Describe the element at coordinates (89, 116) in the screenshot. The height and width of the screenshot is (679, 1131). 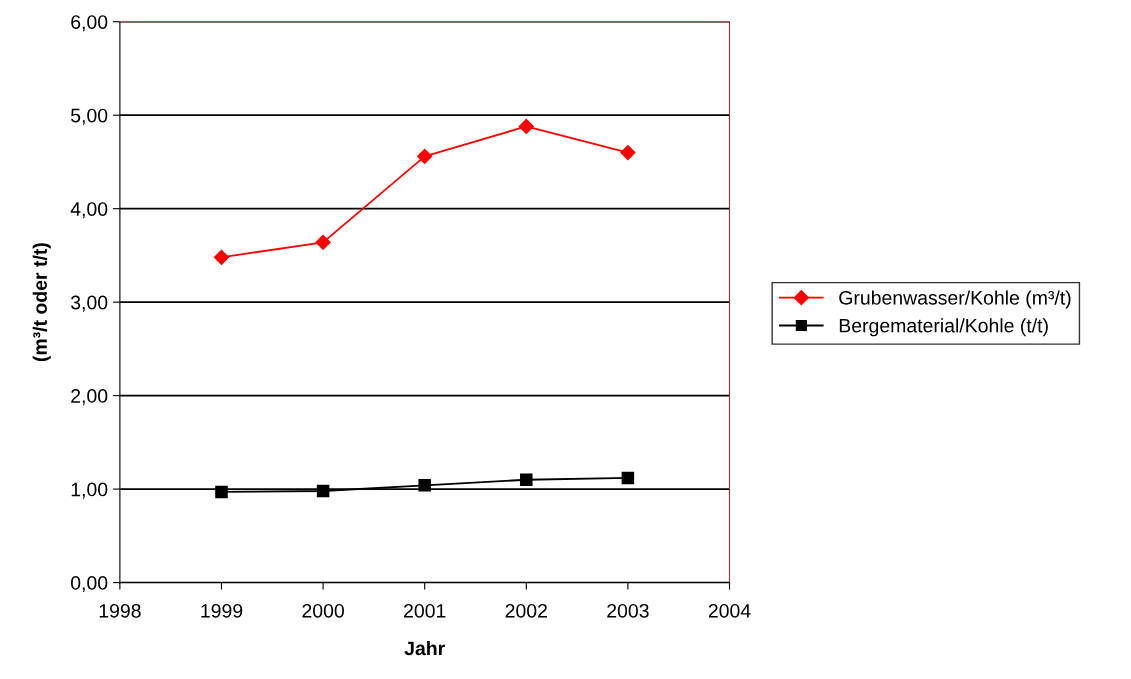
I see `y-tick-label: 5,00` at that location.